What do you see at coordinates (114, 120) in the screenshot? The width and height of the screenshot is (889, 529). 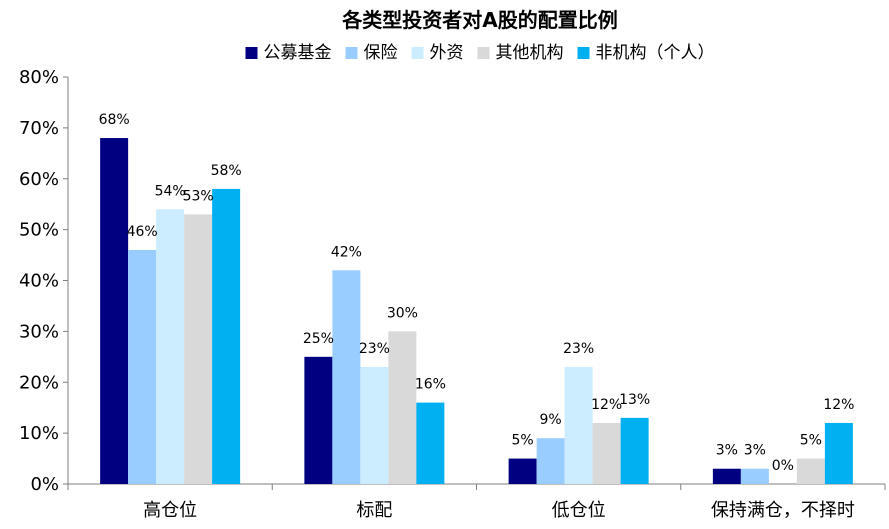 I see `bar-value-label: 68%` at bounding box center [114, 120].